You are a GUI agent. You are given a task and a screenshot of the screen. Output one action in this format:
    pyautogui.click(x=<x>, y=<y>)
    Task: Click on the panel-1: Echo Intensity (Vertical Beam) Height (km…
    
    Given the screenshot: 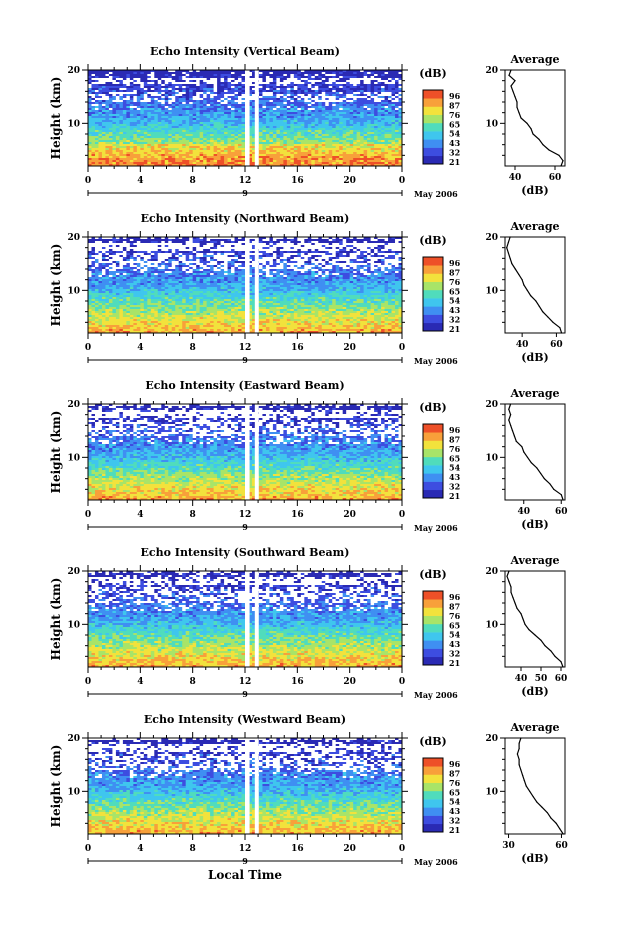 What is the action you would take?
    pyautogui.click(x=307, y=122)
    